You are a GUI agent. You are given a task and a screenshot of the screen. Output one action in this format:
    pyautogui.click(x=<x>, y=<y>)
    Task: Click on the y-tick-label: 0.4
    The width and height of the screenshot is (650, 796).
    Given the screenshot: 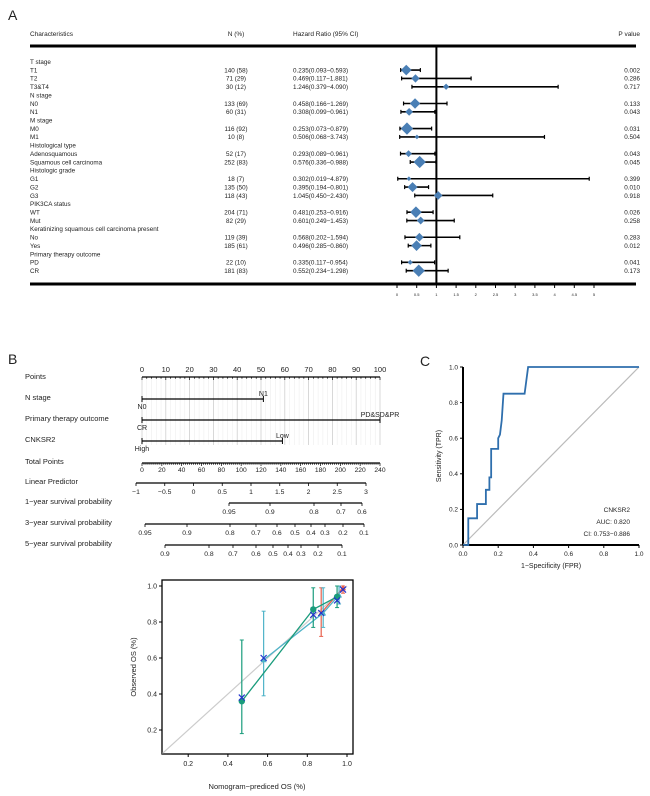 What is the action you would take?
    pyautogui.click(x=453, y=474)
    